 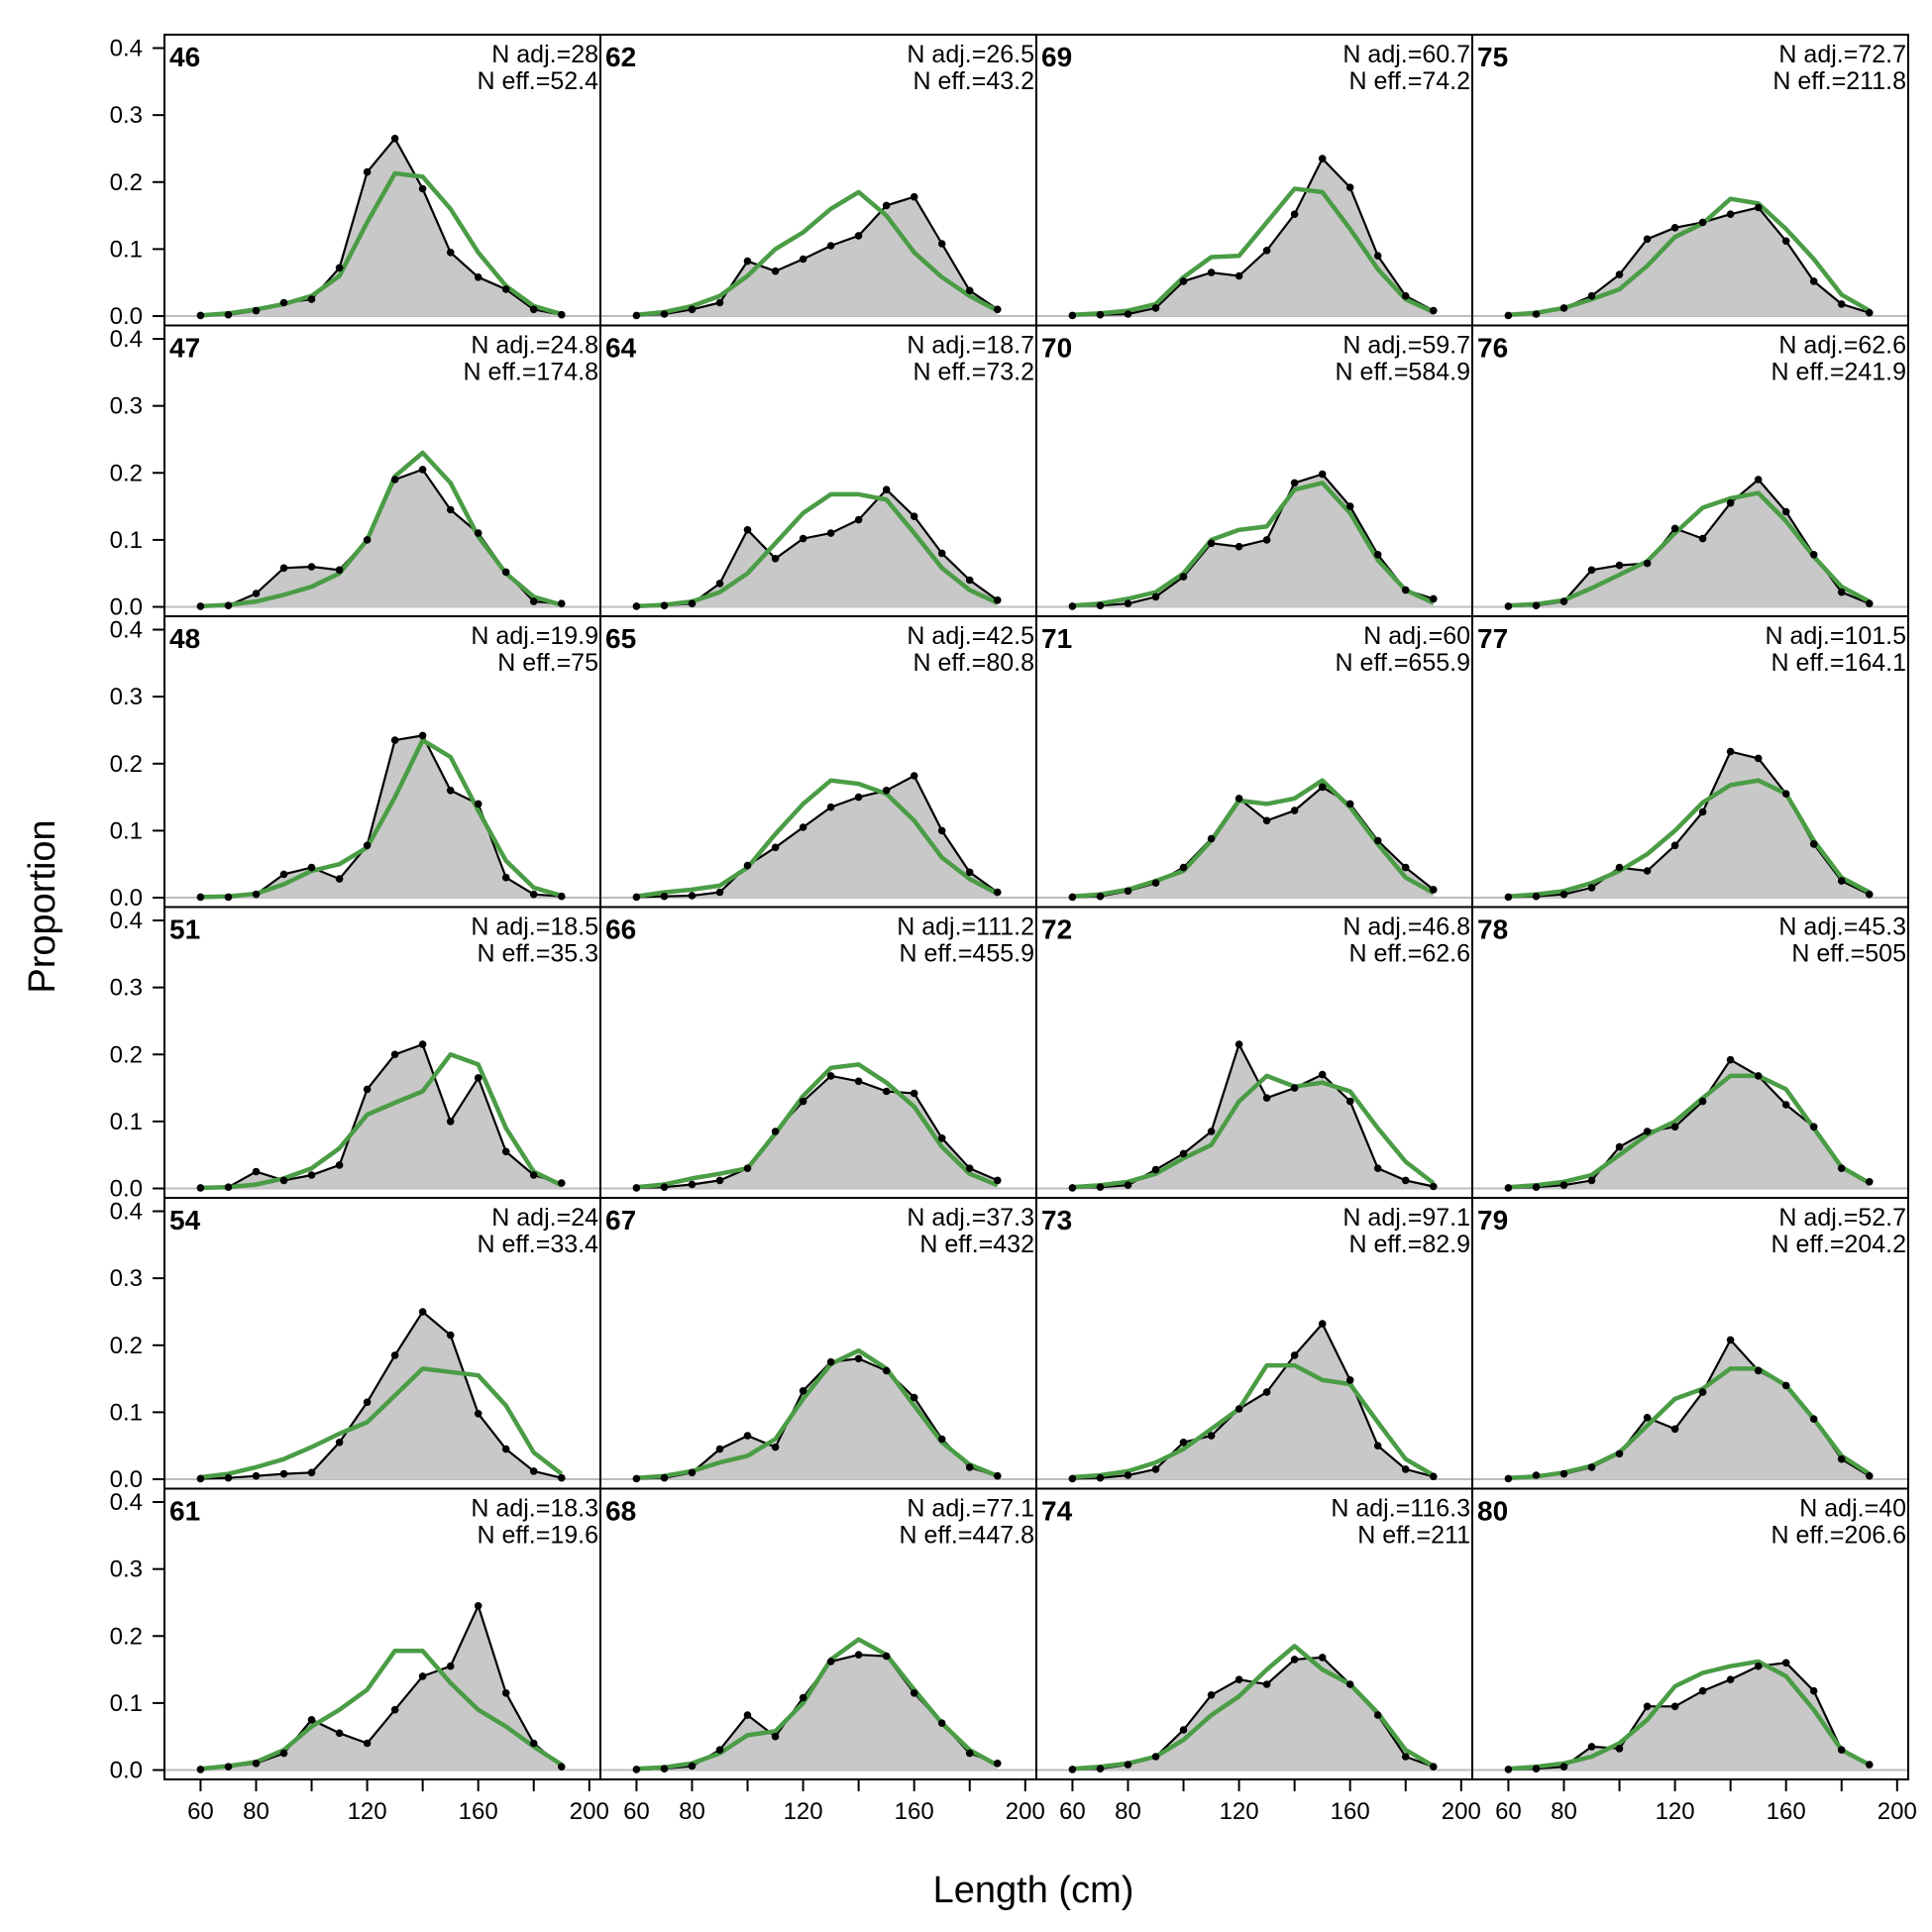 I want to click on panel-74: 74 N adj.=116.3N eff.=211, so click(x=1254, y=1634).